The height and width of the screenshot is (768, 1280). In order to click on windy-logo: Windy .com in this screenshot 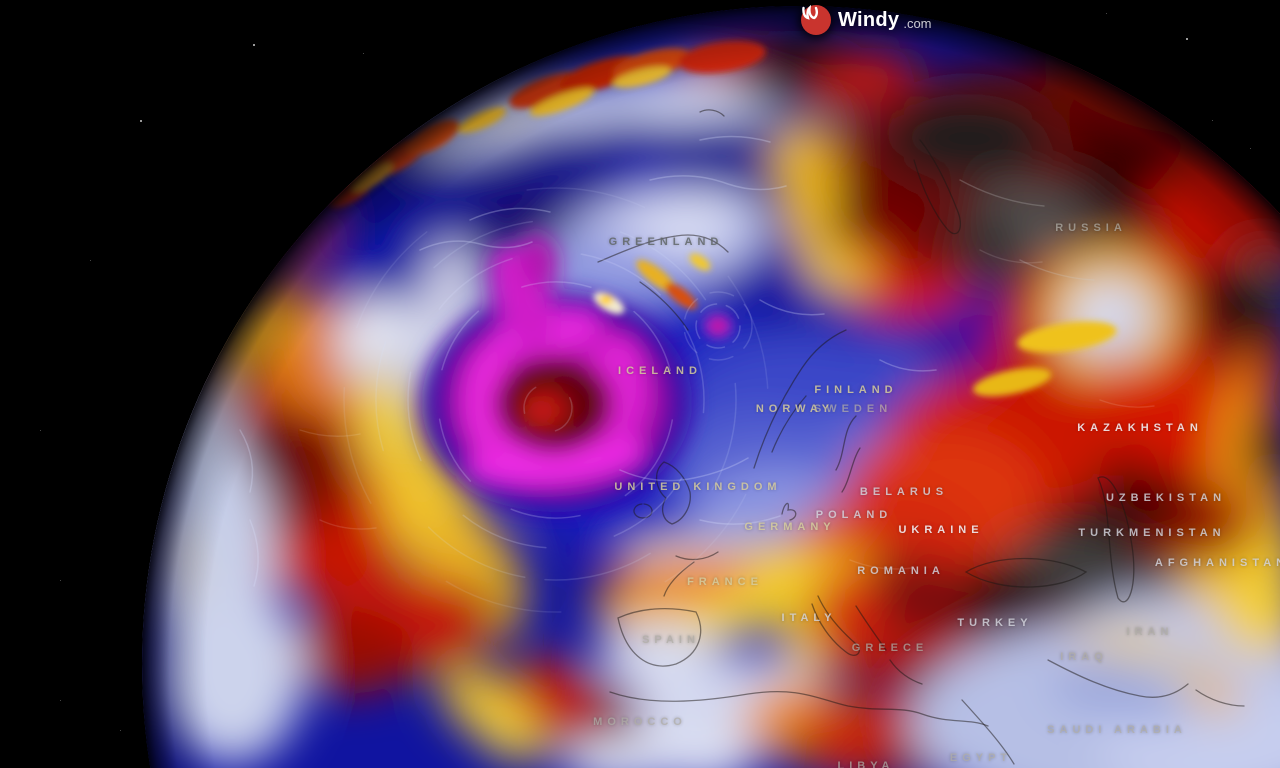, I will do `click(866, 20)`.